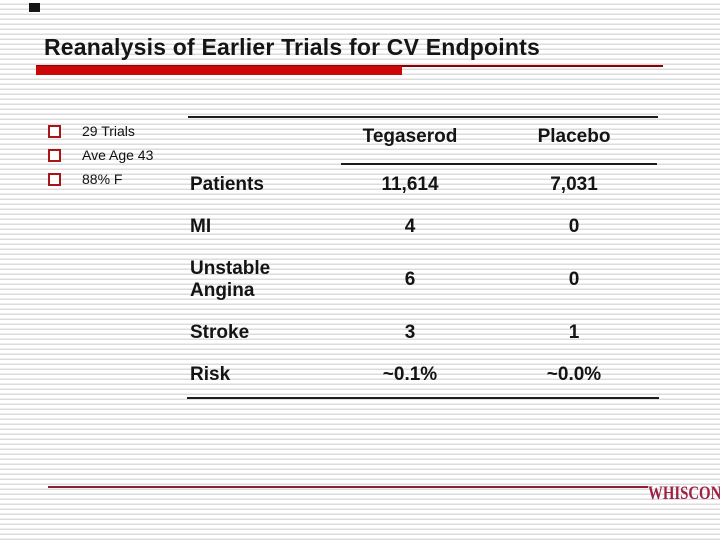  What do you see at coordinates (410, 279) in the screenshot?
I see `cell-tegaserod-value: 6` at bounding box center [410, 279].